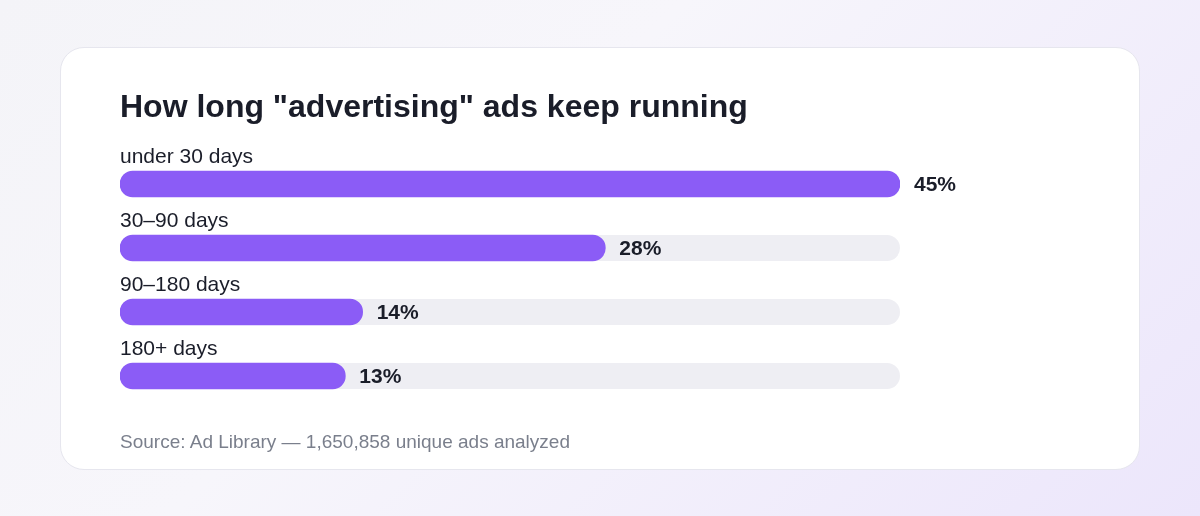 The image size is (1200, 516). Describe the element at coordinates (640, 247) in the screenshot. I see `data-label: 28%` at that location.